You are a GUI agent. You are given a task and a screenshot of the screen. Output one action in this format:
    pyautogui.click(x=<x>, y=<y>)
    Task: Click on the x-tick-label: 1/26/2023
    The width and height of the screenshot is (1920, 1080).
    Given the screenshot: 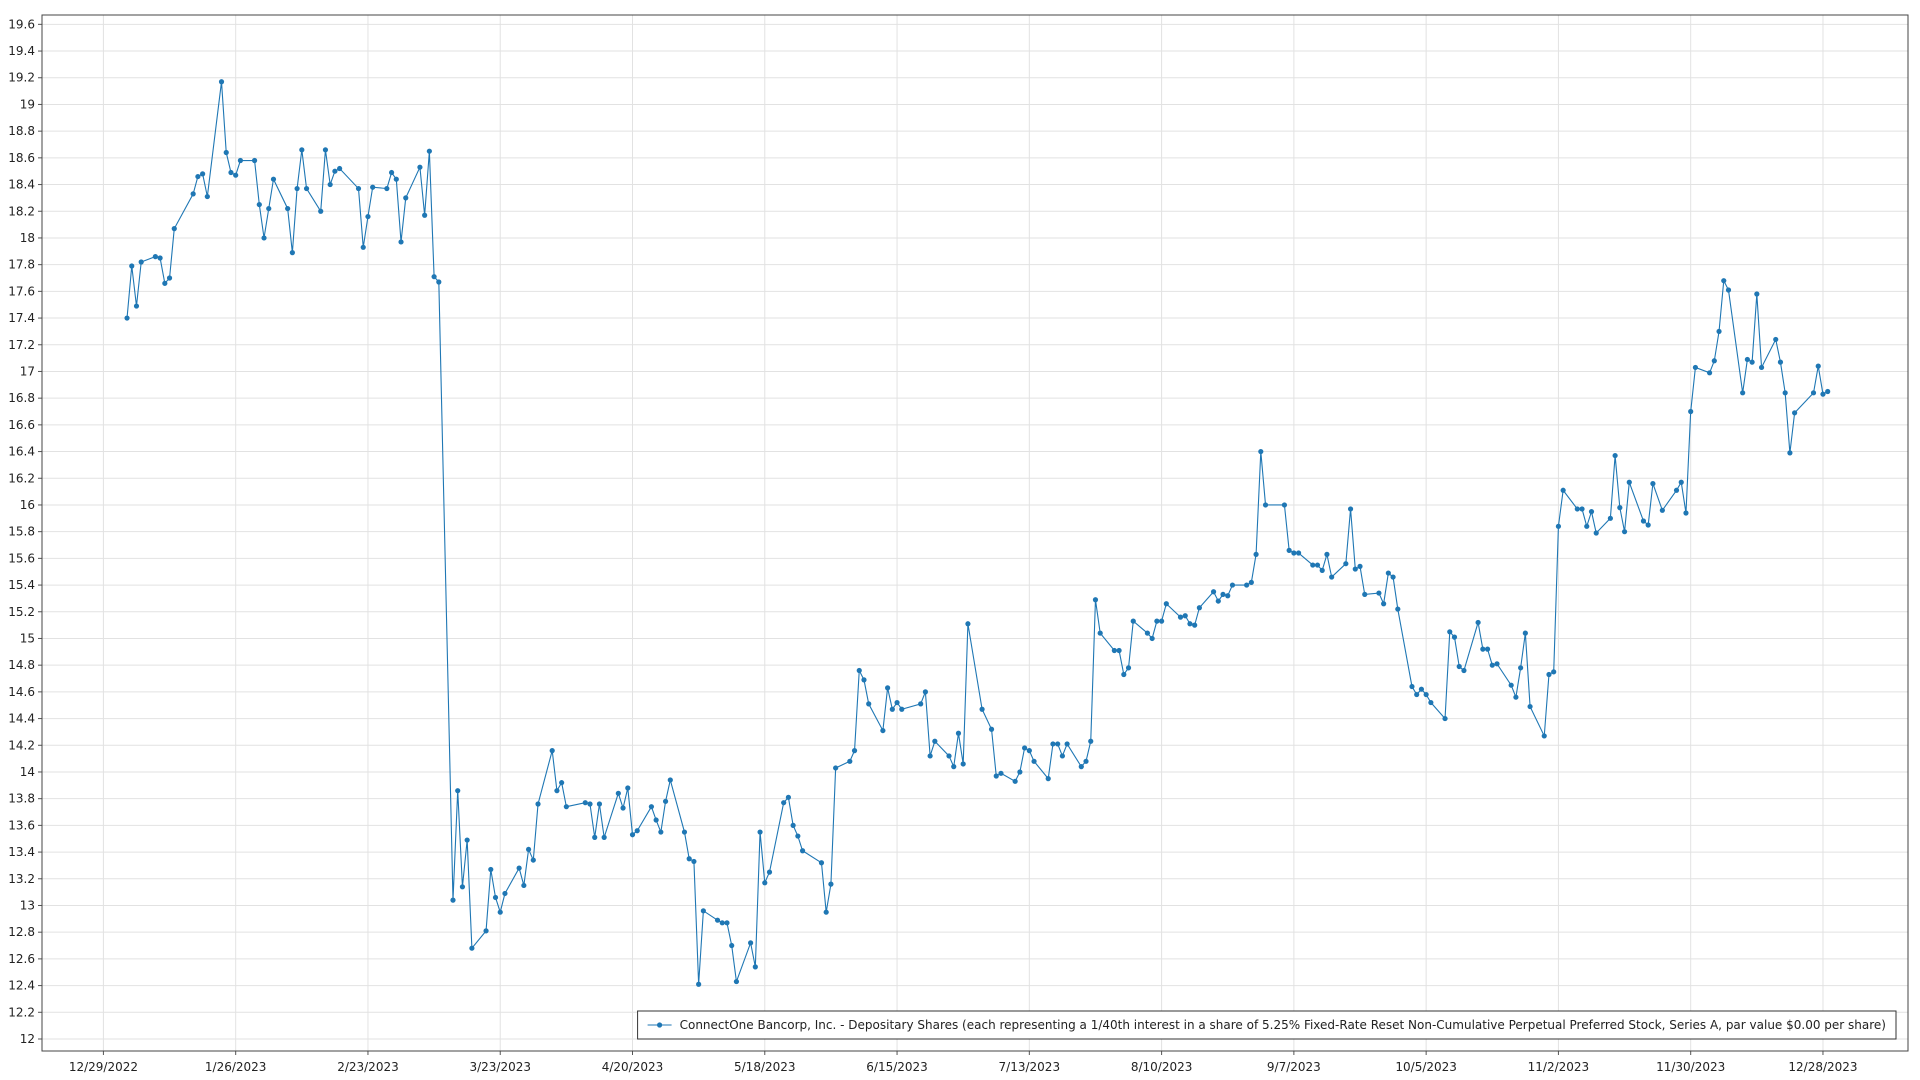 What is the action you would take?
    pyautogui.click(x=236, y=1067)
    